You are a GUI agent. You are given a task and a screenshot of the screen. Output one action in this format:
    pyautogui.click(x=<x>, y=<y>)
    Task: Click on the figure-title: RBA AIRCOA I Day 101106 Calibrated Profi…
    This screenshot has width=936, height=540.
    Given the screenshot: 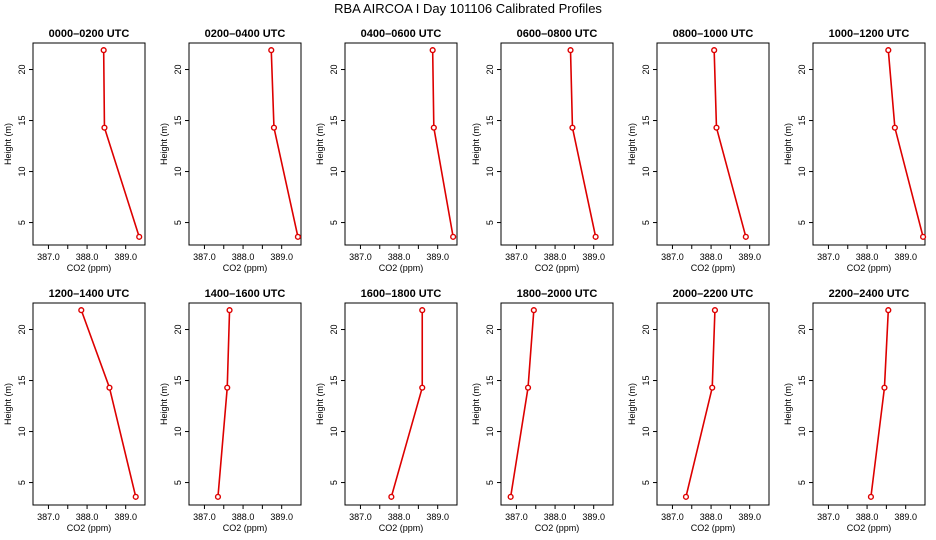 What is the action you would take?
    pyautogui.click(x=468, y=8)
    